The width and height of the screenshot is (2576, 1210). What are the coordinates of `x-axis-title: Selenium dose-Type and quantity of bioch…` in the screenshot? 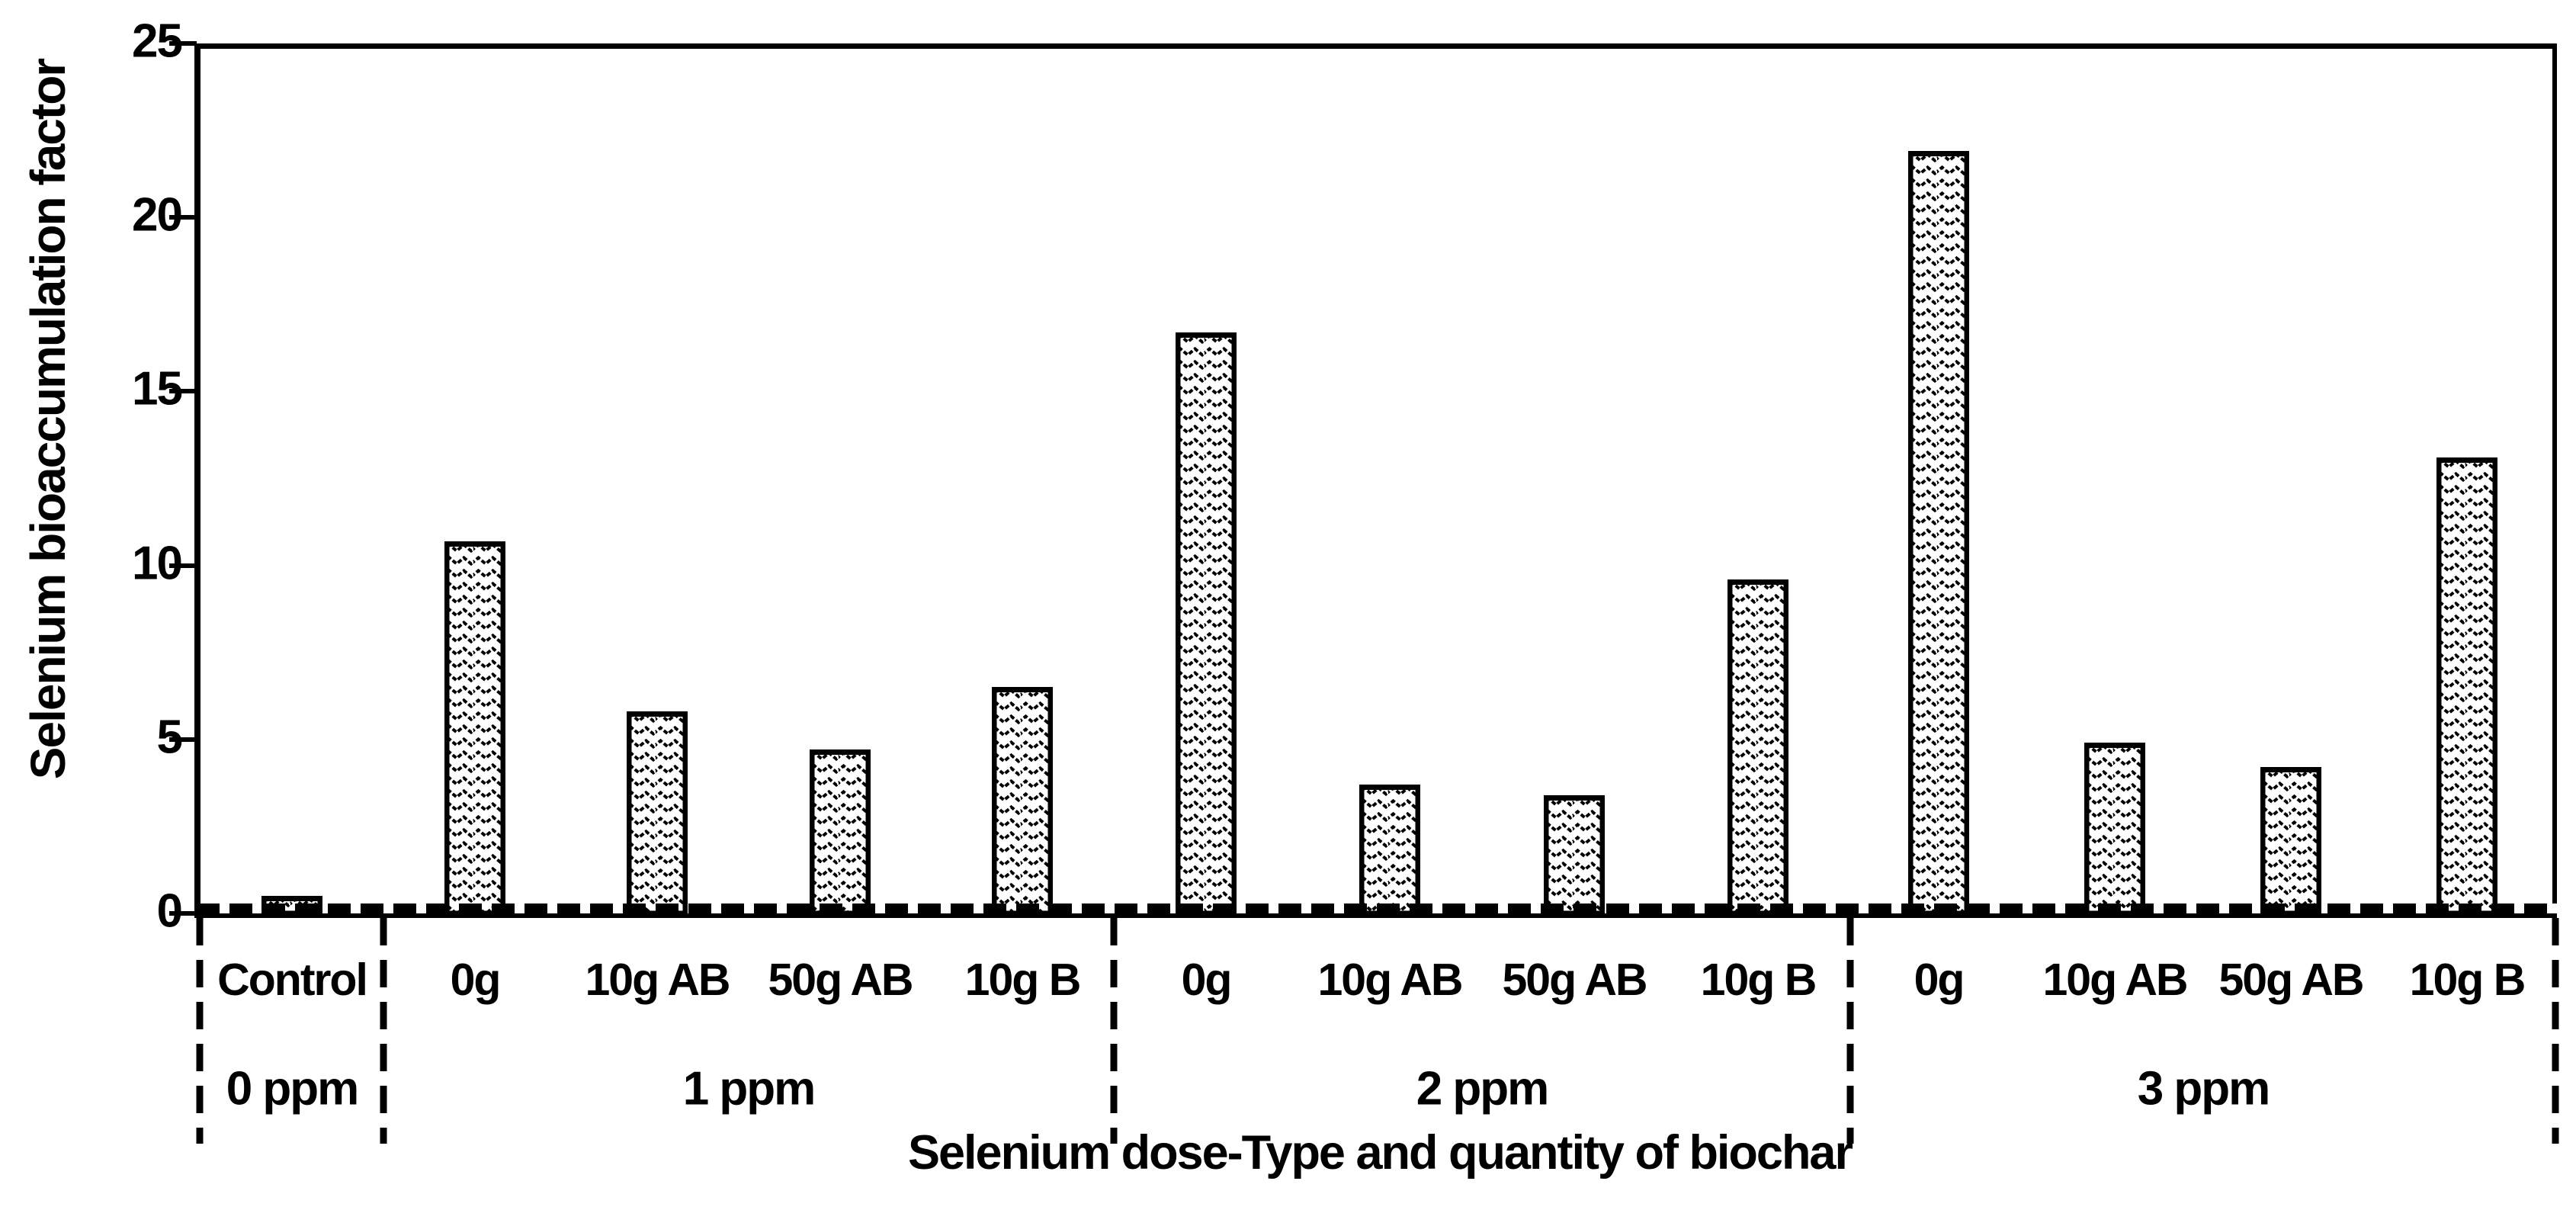 It's located at (1380, 1153).